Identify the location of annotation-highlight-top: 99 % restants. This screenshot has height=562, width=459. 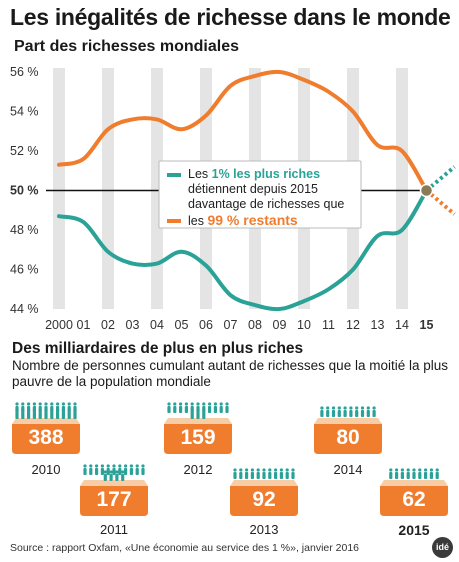
(252, 220).